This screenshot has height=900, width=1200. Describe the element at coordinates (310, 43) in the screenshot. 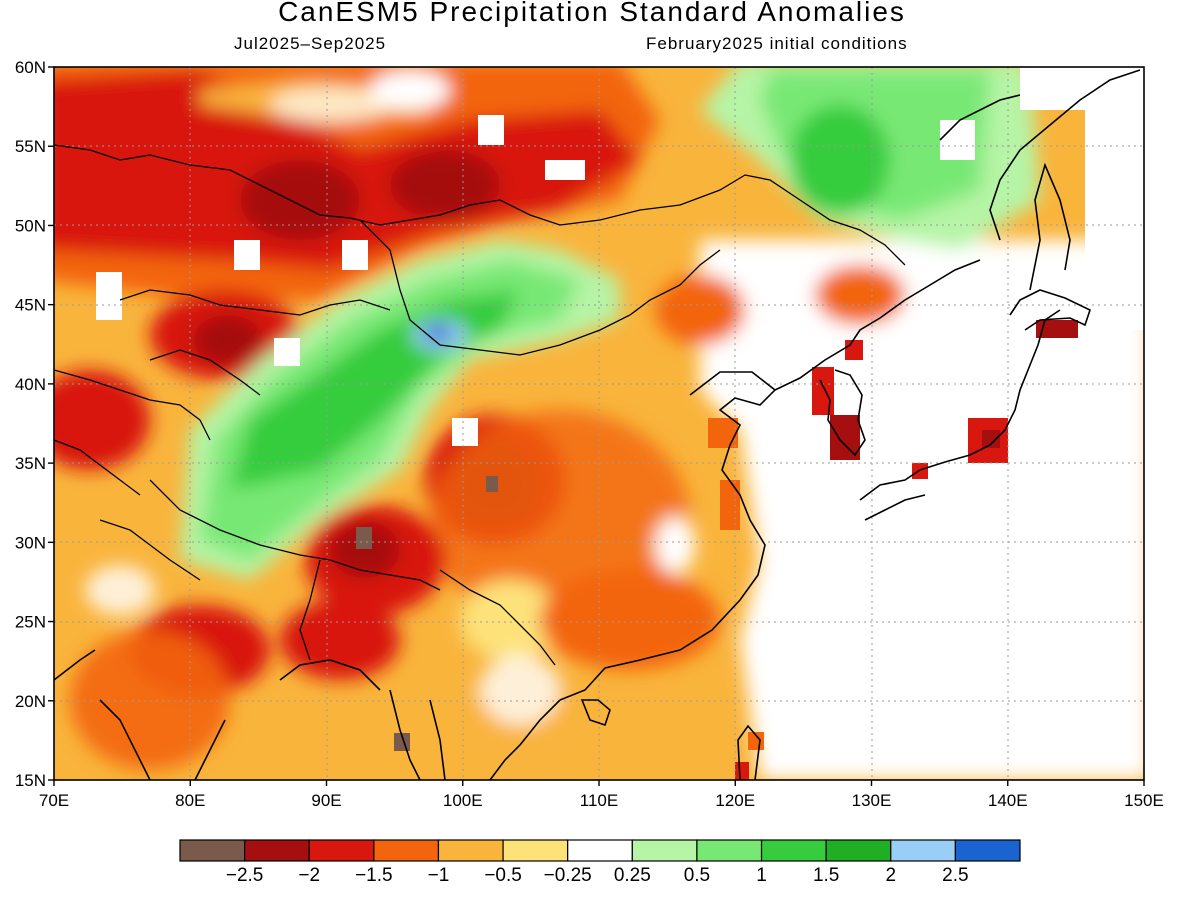

I see `forecast-period: Jul2025–Sep2025` at that location.